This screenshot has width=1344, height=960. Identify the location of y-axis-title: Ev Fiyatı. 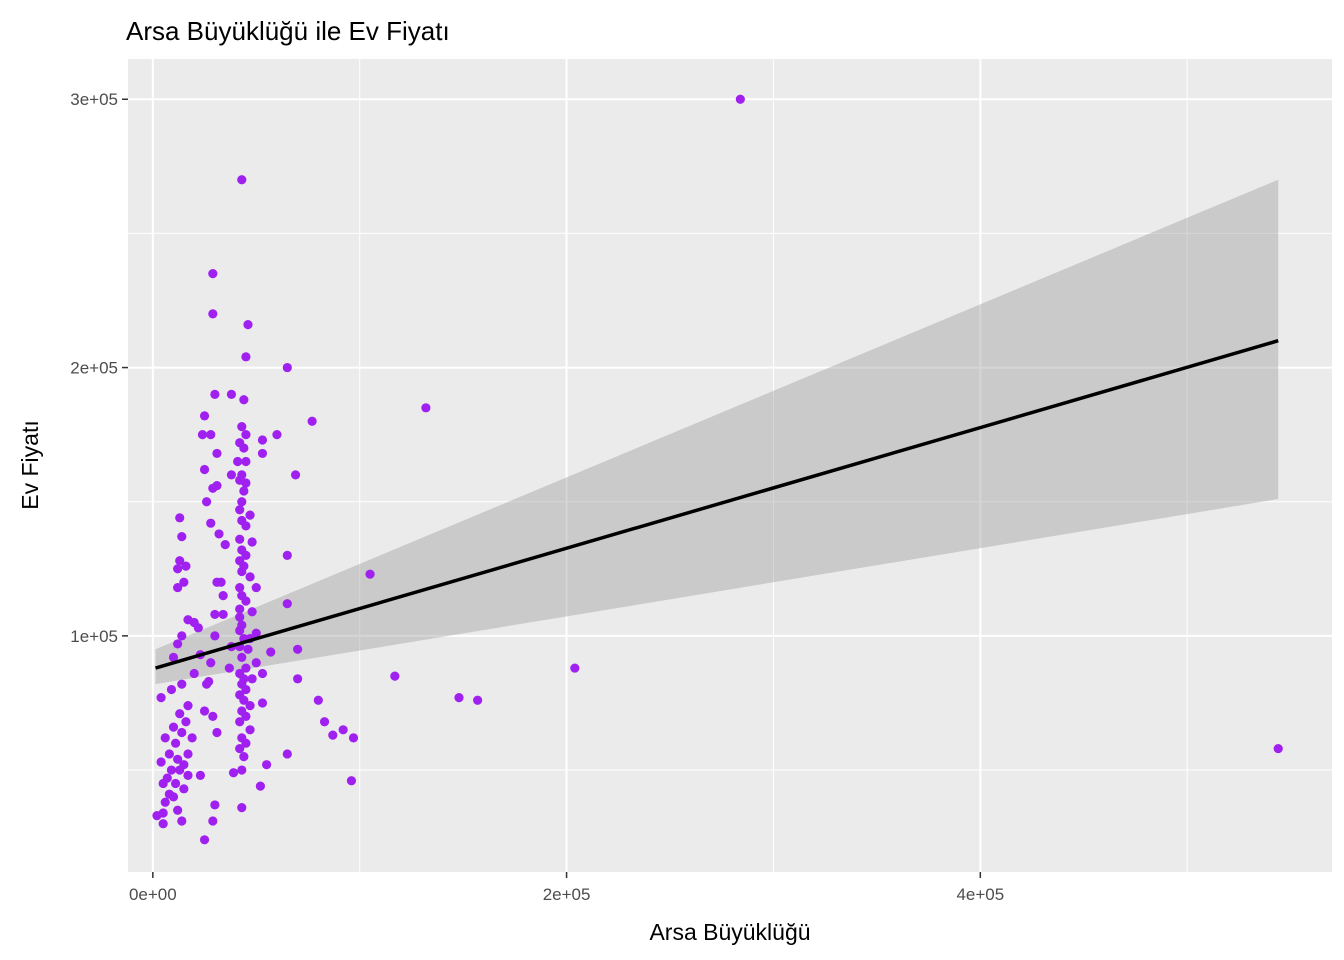
(30, 464).